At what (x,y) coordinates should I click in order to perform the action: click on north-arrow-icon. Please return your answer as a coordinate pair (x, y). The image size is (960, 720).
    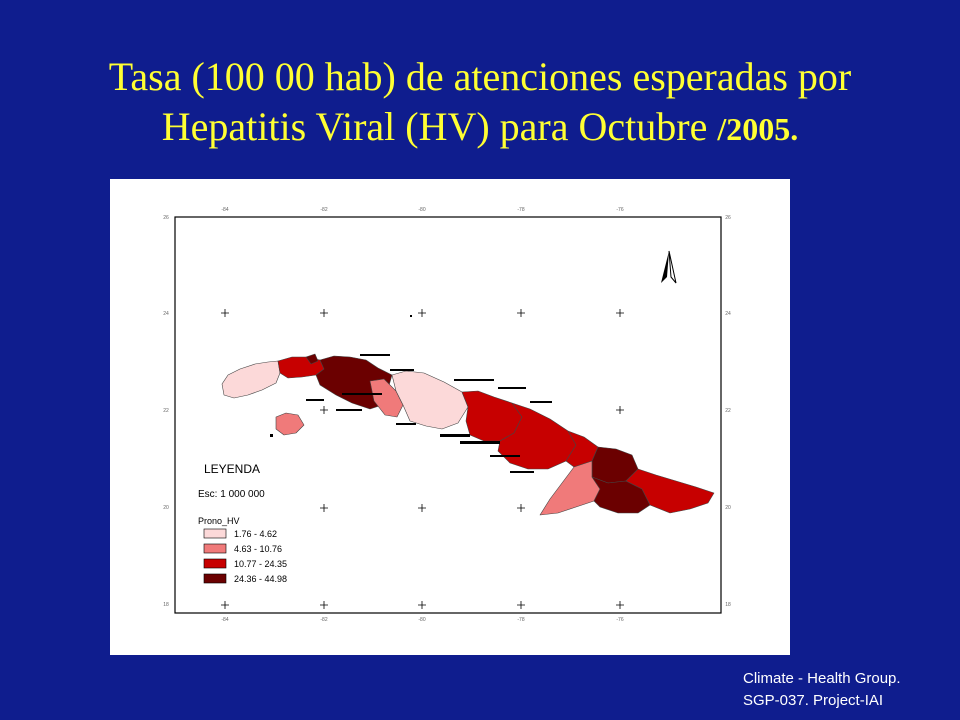
    Looking at the image, I should click on (669, 267).